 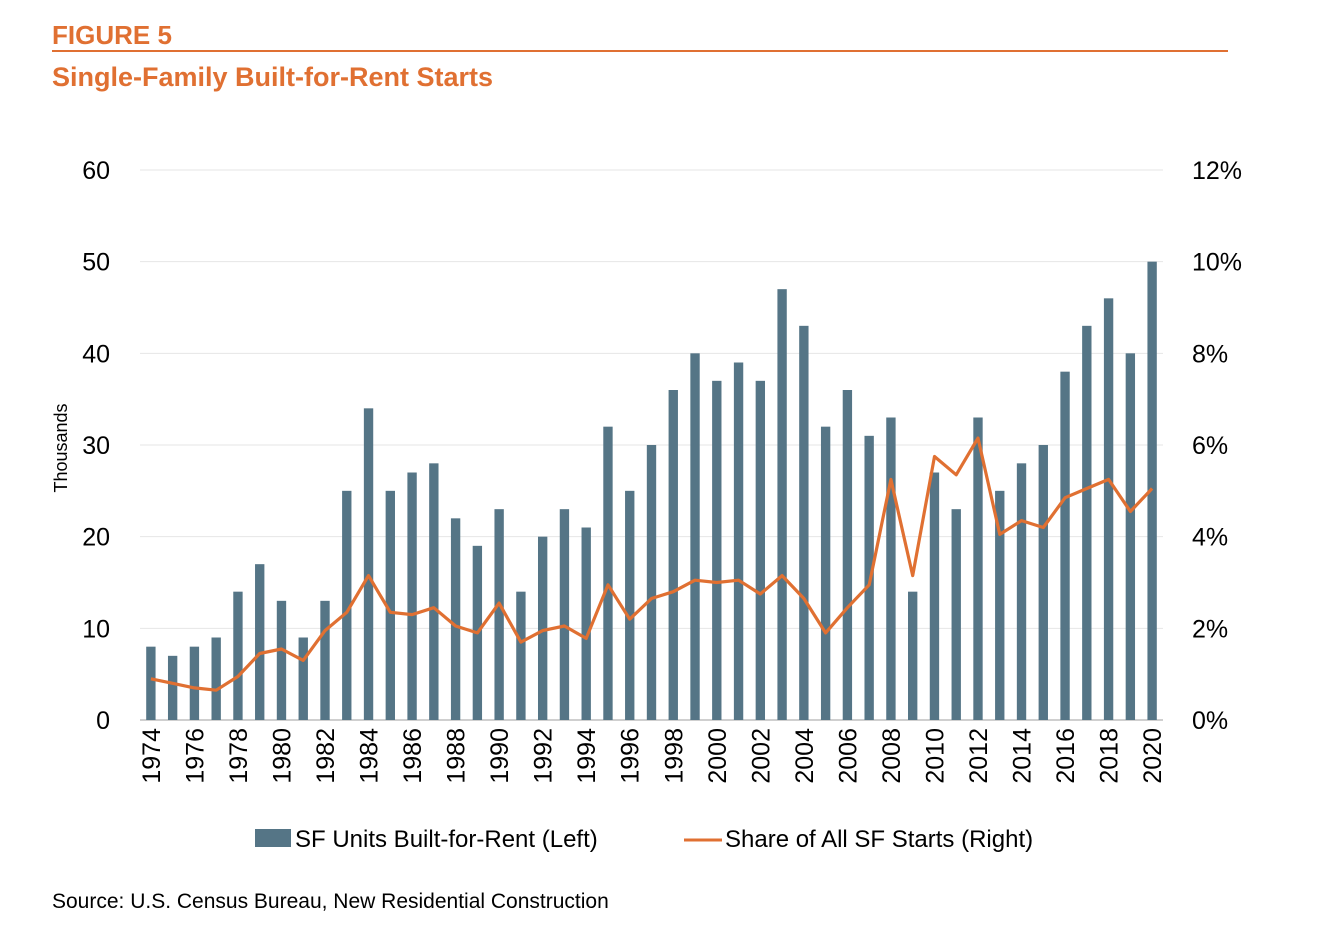 What do you see at coordinates (103, 721) in the screenshot?
I see `y-tick-label: 0` at bounding box center [103, 721].